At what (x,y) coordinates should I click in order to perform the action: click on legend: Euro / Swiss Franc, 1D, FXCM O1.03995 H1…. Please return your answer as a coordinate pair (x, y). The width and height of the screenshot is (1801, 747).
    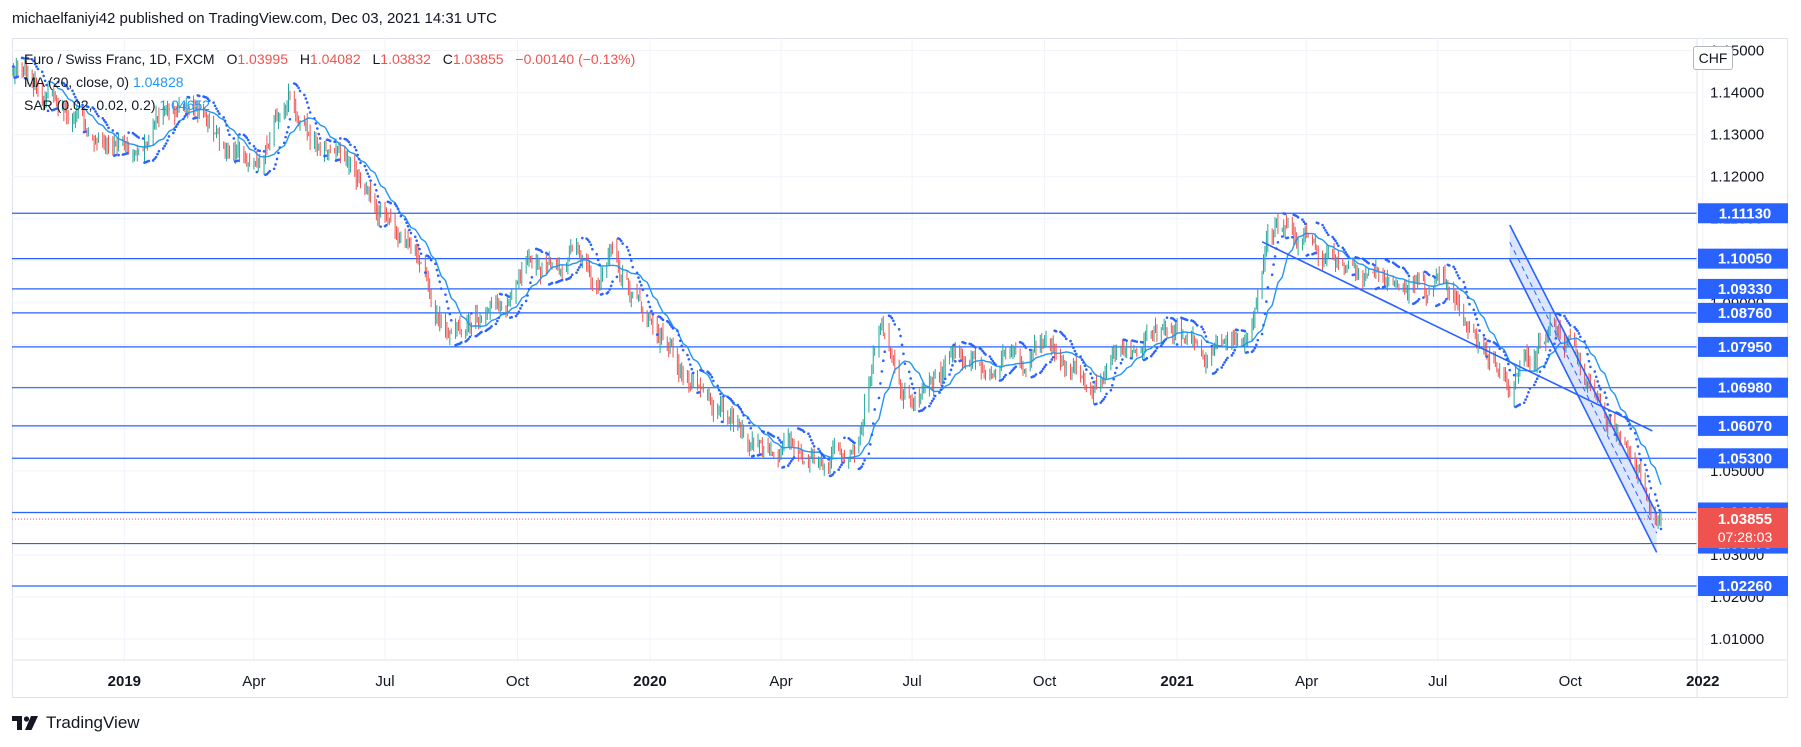
    Looking at the image, I should click on (329, 82).